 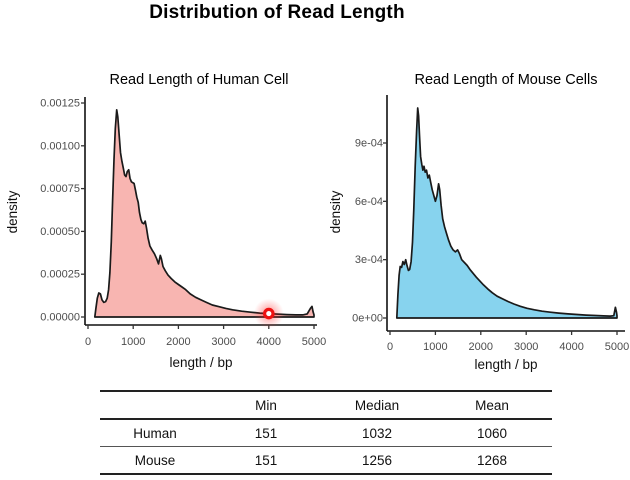 I want to click on y-tick-label: 6e-04, so click(x=369, y=202).